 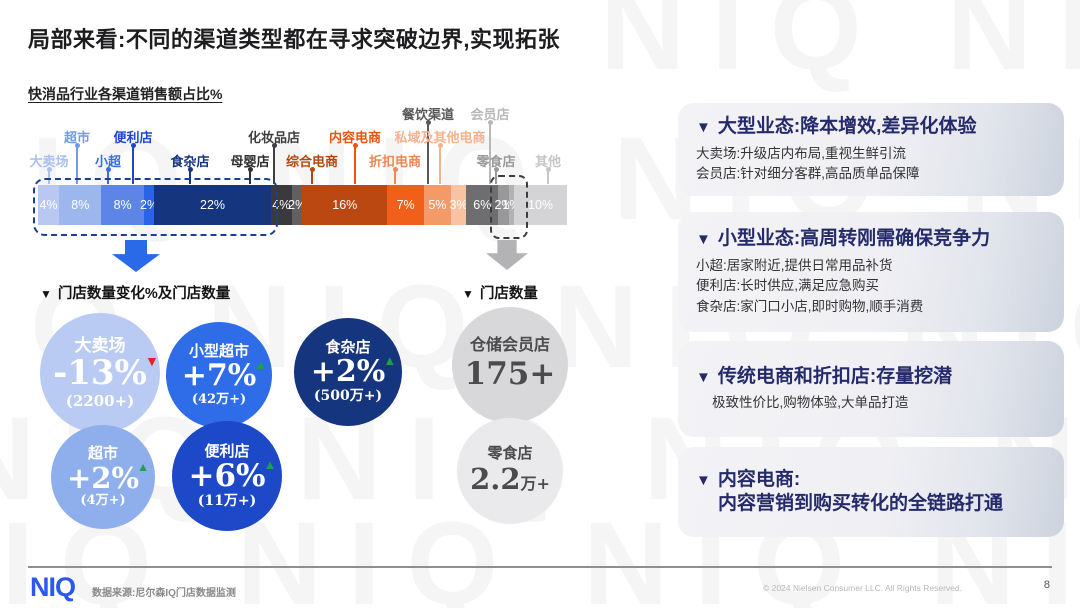 I want to click on offline-group-outline, so click(x=155, y=207).